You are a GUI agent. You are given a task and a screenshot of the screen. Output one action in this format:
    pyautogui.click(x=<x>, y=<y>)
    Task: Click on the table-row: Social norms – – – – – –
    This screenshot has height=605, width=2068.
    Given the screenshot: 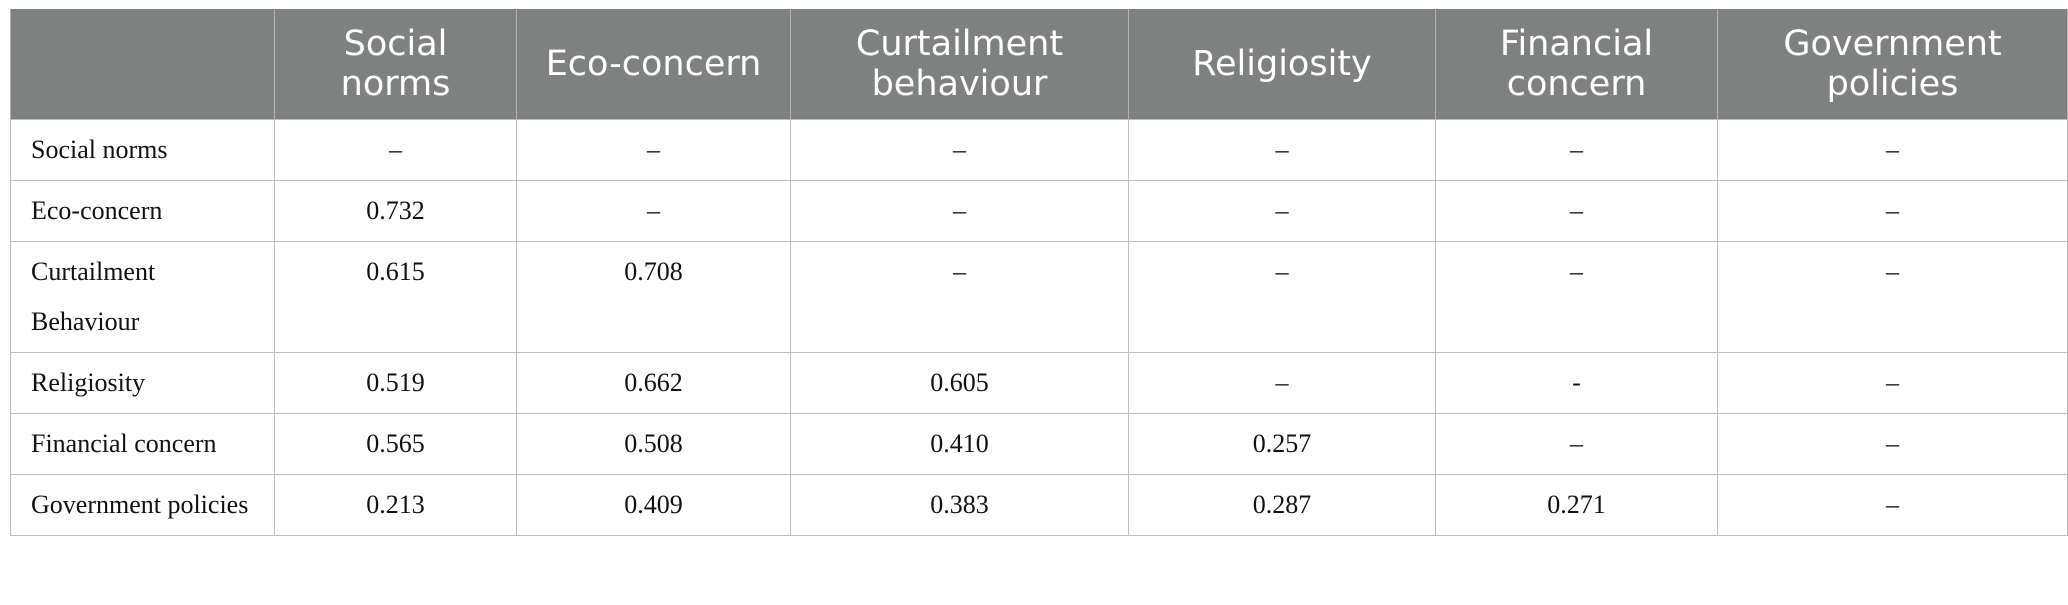 What is the action you would take?
    pyautogui.click(x=1039, y=150)
    